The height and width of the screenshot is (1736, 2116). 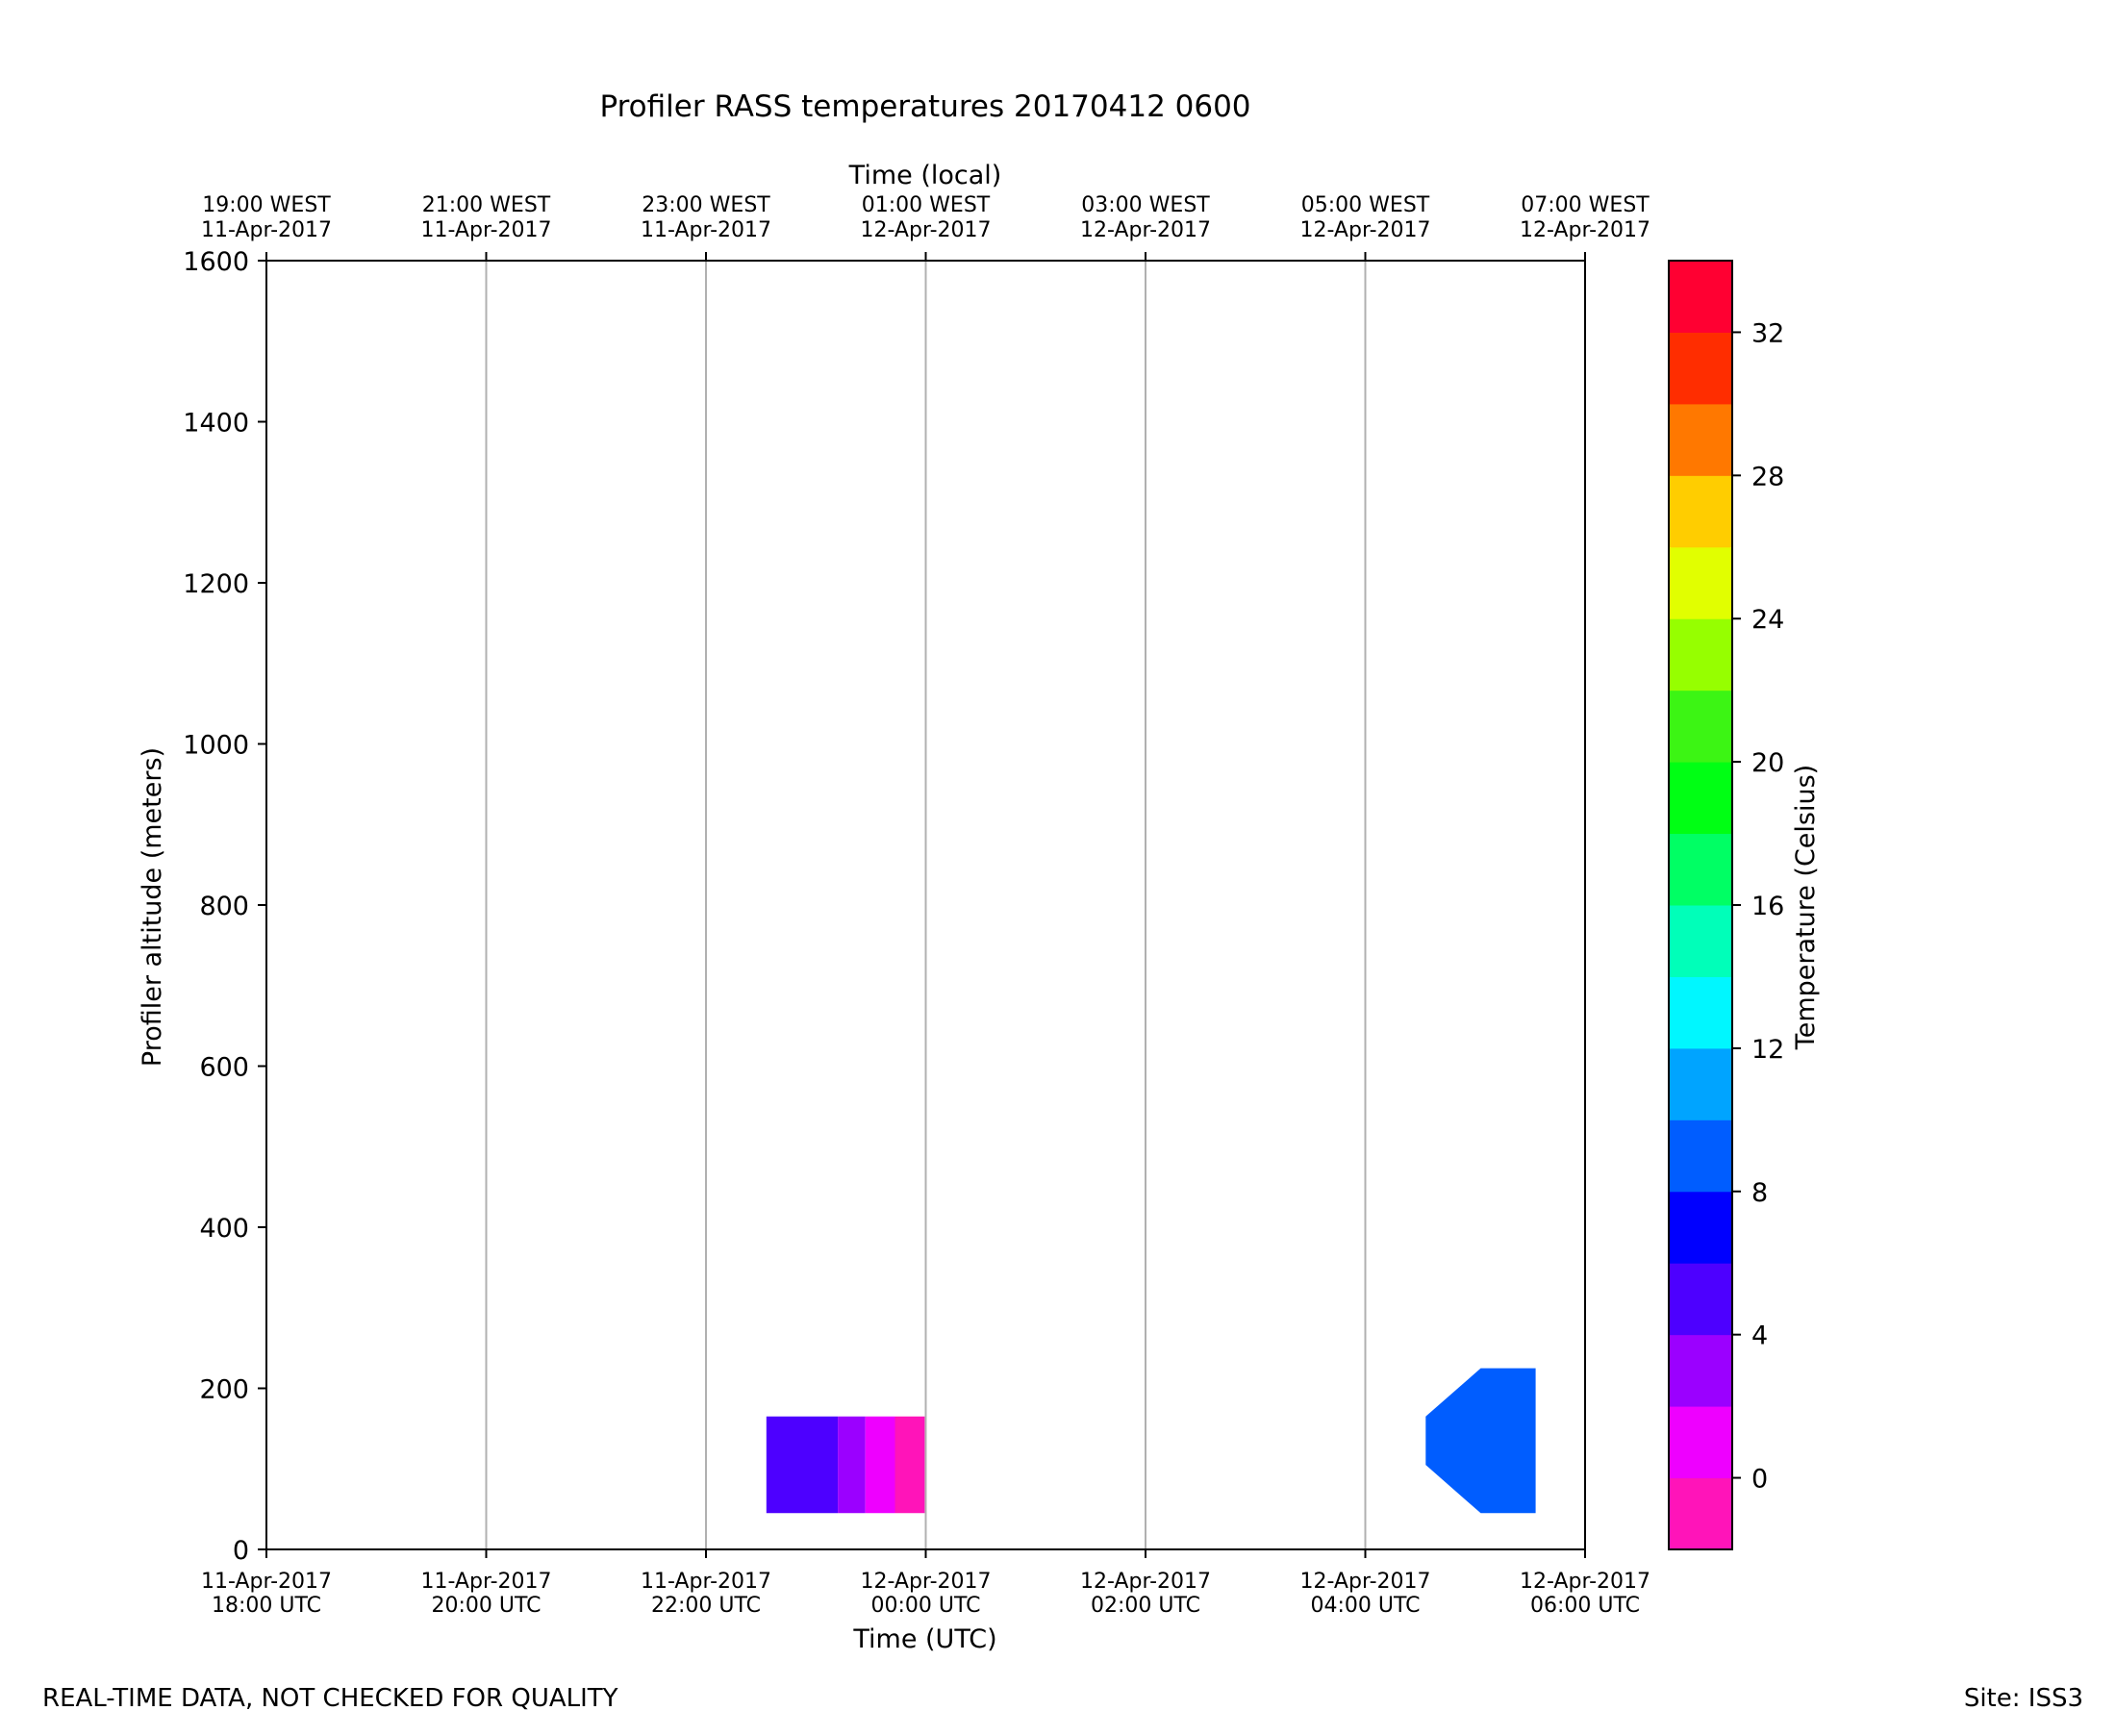 What do you see at coordinates (2023, 1698) in the screenshot?
I see `site-label: Site: ISS3` at bounding box center [2023, 1698].